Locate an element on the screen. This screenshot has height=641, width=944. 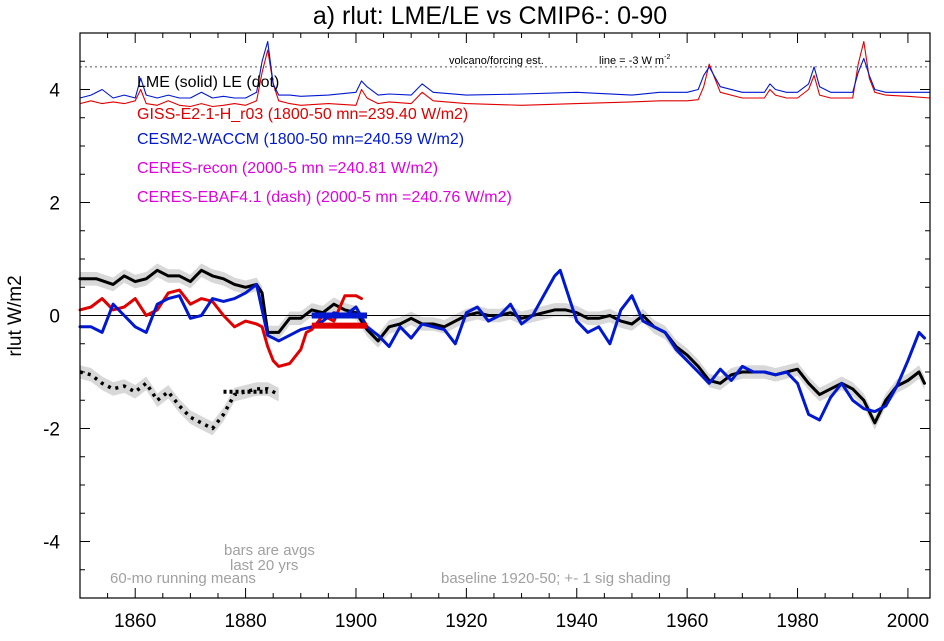
annotation-line-note-superscript: -2 is located at coordinates (667, 57).